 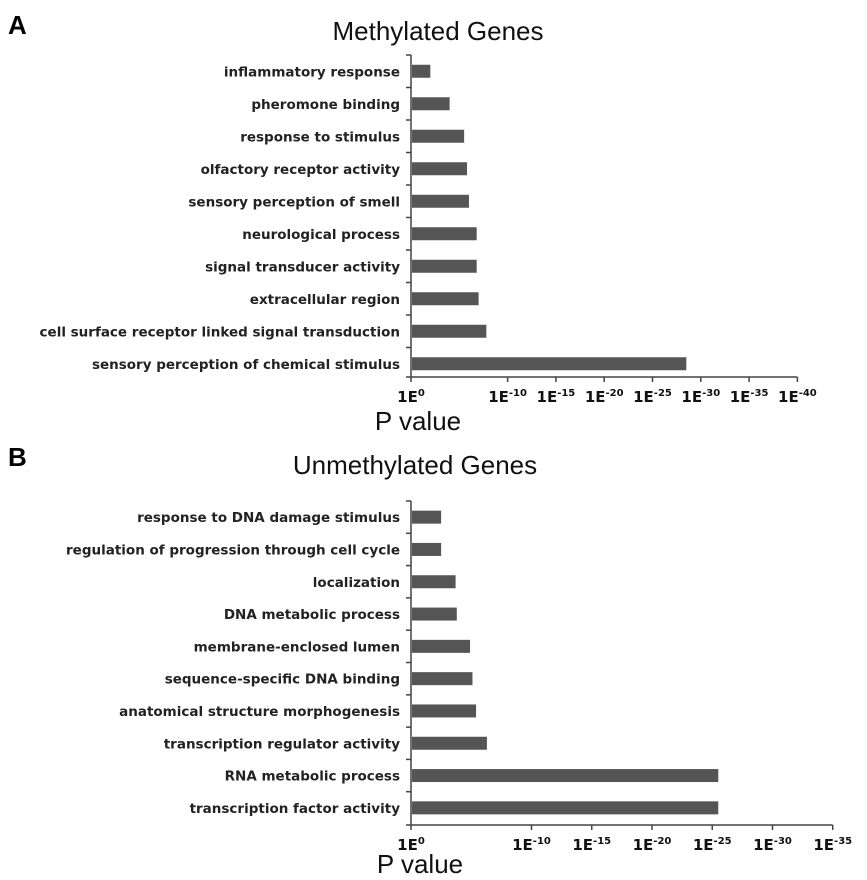 I want to click on category-label-a: olfactory receptor activity, so click(x=301, y=170).